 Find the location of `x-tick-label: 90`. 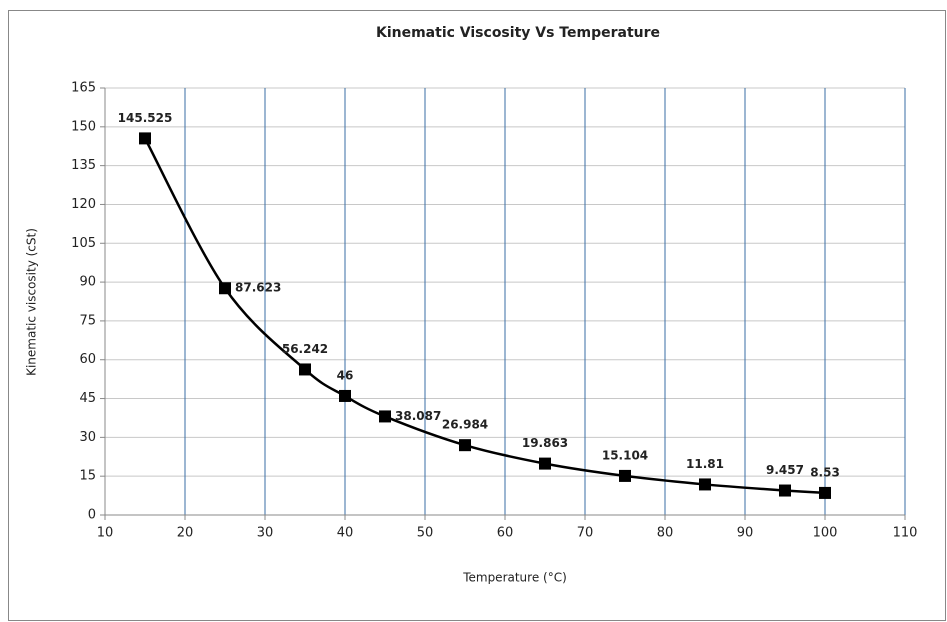

x-tick-label: 90 is located at coordinates (745, 533).